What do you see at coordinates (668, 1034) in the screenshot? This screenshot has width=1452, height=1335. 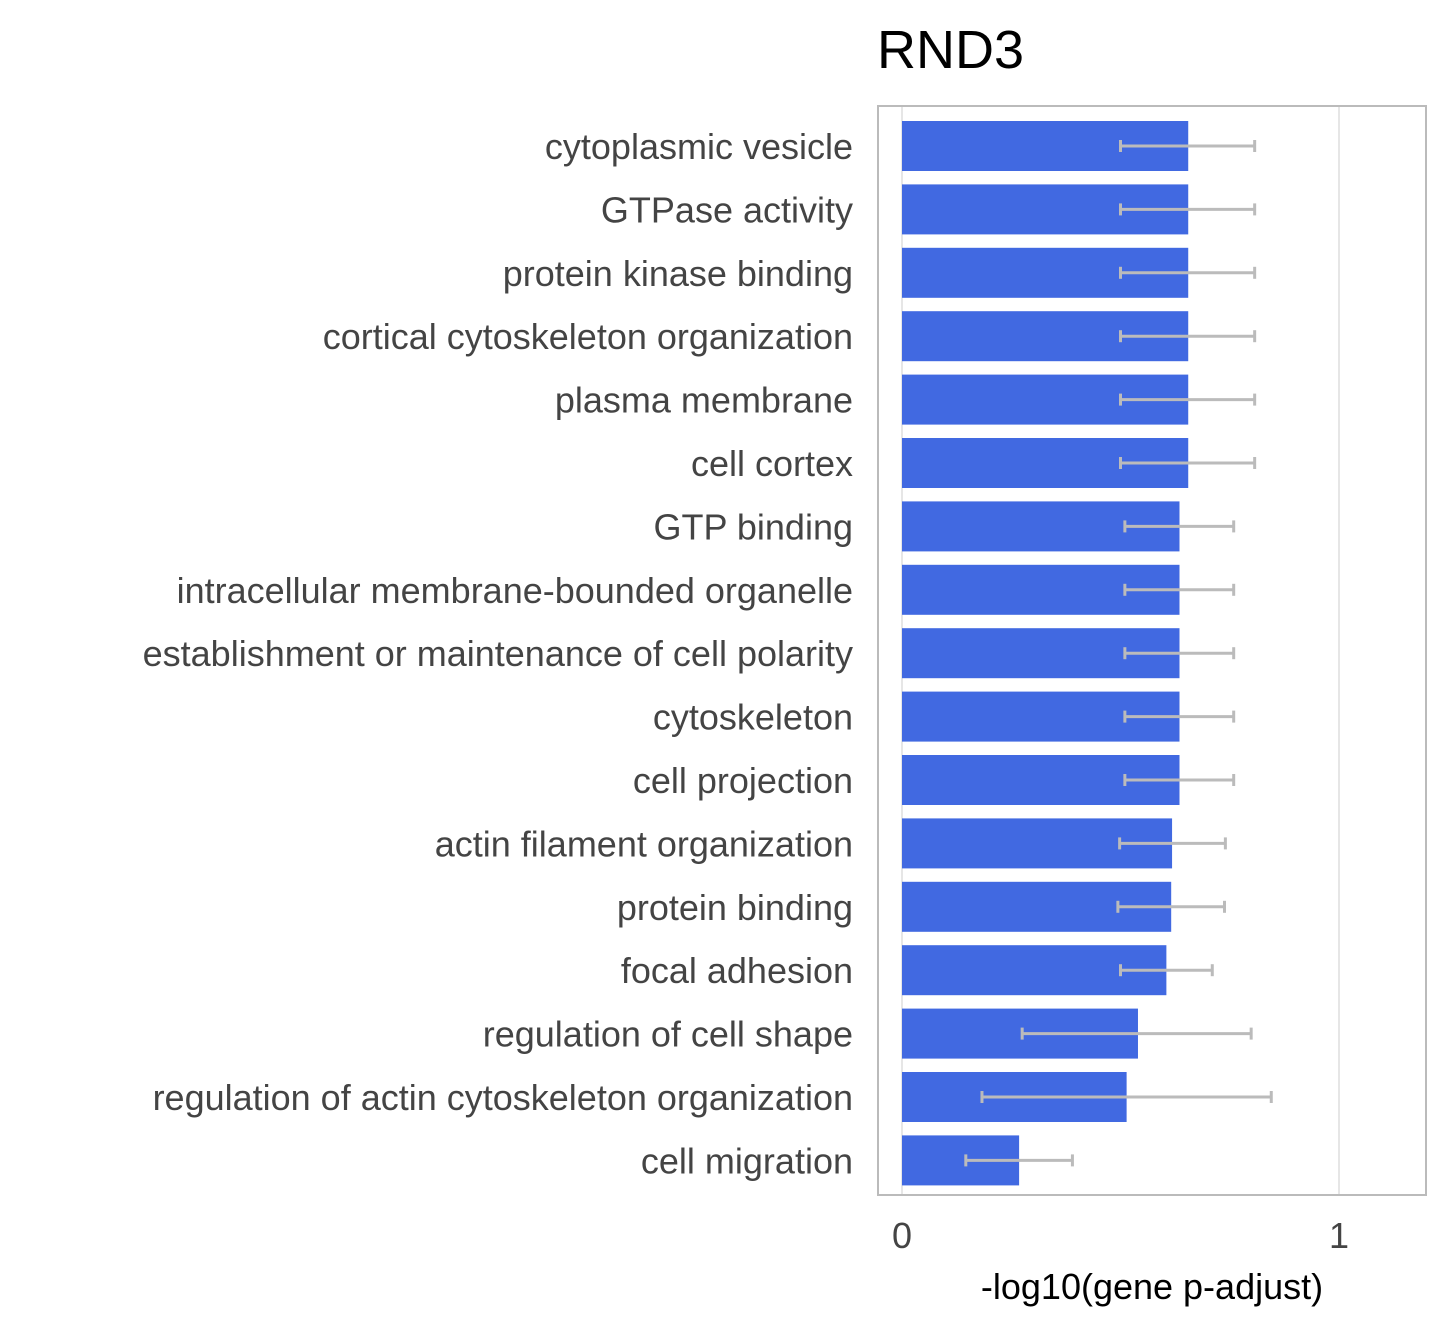 I see `category-label: regulation of cell shape` at bounding box center [668, 1034].